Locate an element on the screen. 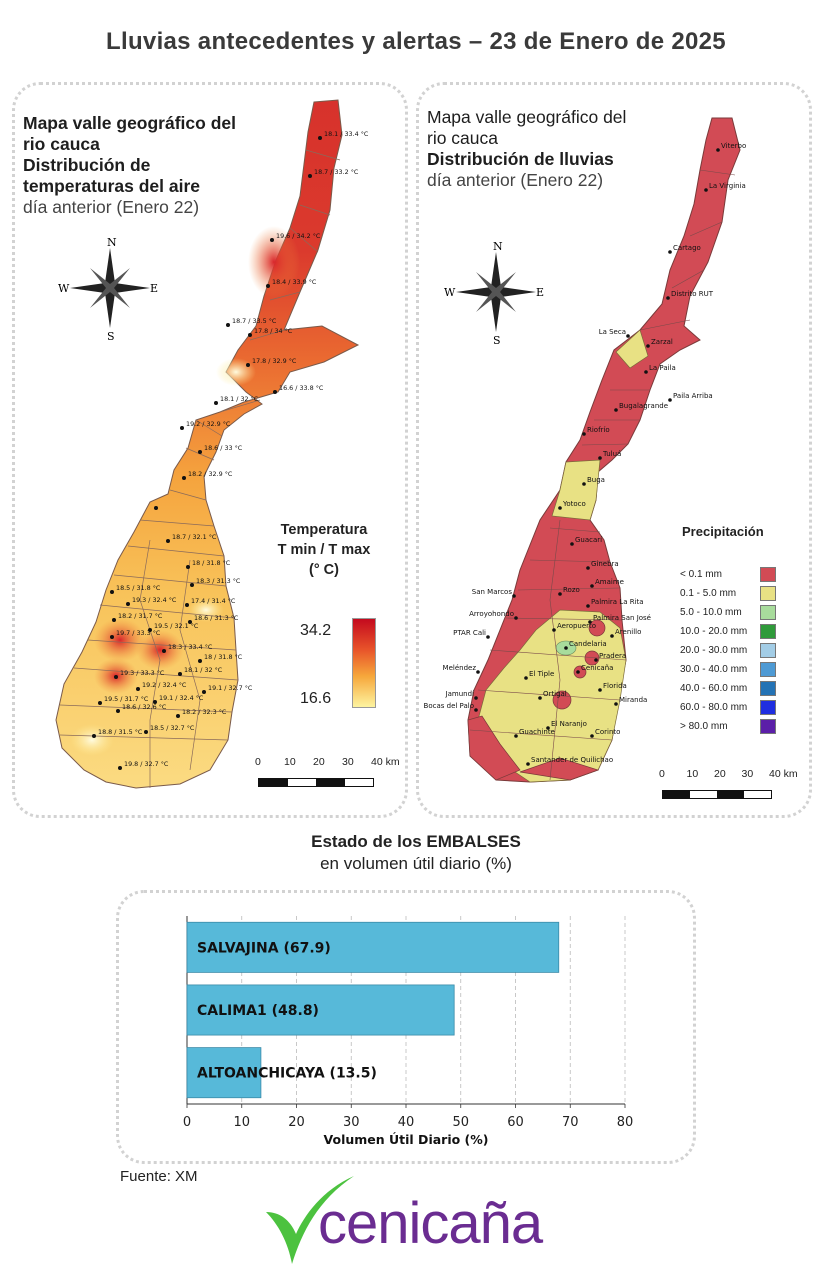 The image size is (832, 1280). rain-station-label: El Naranjo is located at coordinates (569, 724).